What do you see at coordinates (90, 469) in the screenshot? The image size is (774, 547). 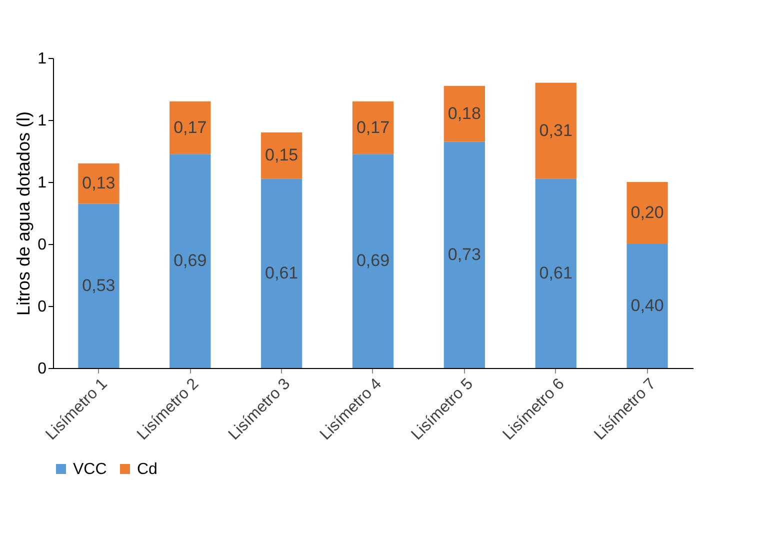 I see `legend-label: VCC` at bounding box center [90, 469].